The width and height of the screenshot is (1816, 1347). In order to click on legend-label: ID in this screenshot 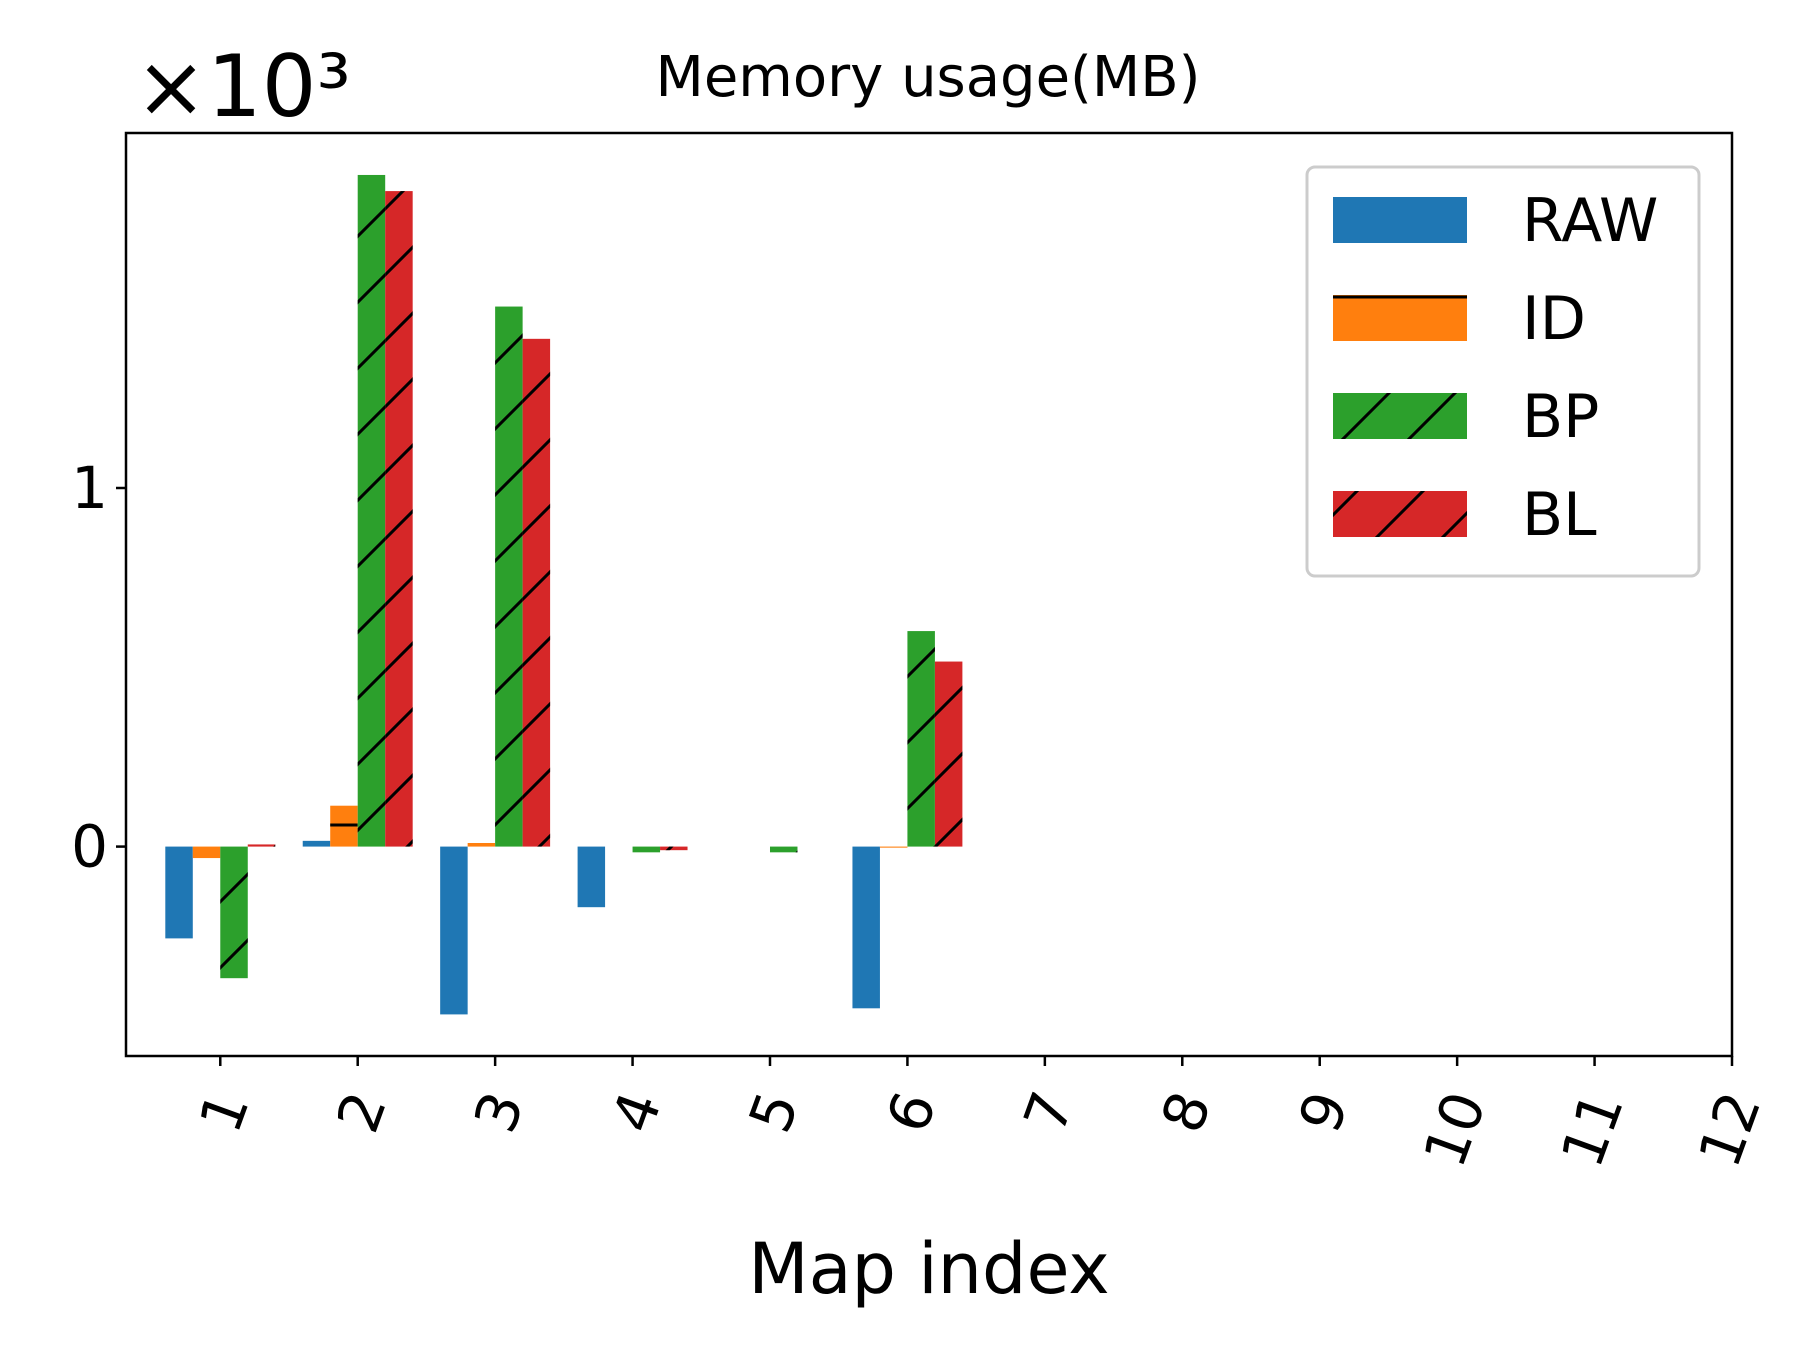, I will do `click(1554, 319)`.